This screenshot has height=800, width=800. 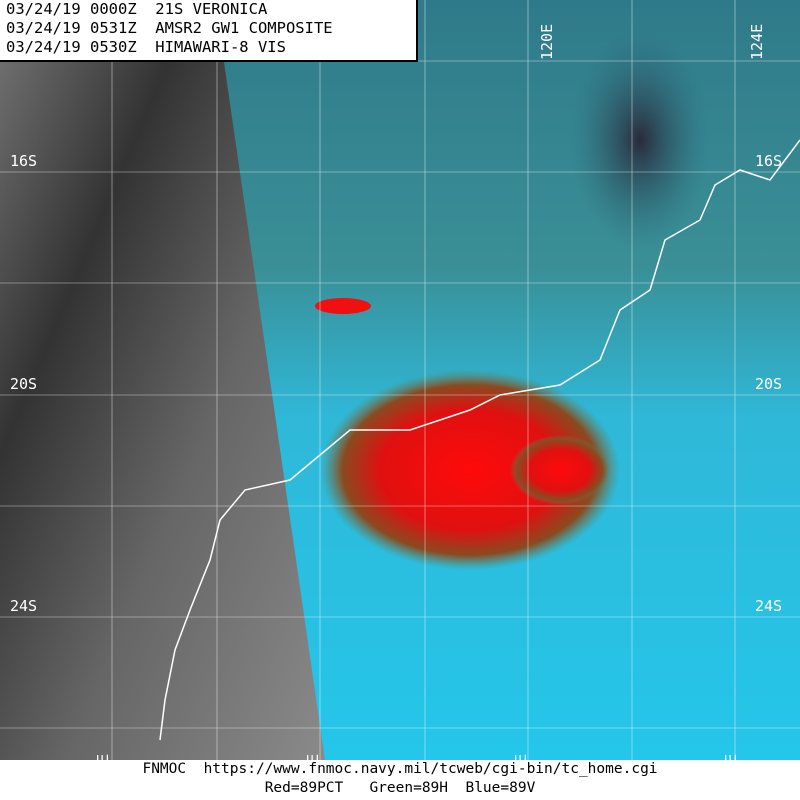 I want to click on footer-line: Red=89PCT Green=89H Blue=89V, so click(x=400, y=788).